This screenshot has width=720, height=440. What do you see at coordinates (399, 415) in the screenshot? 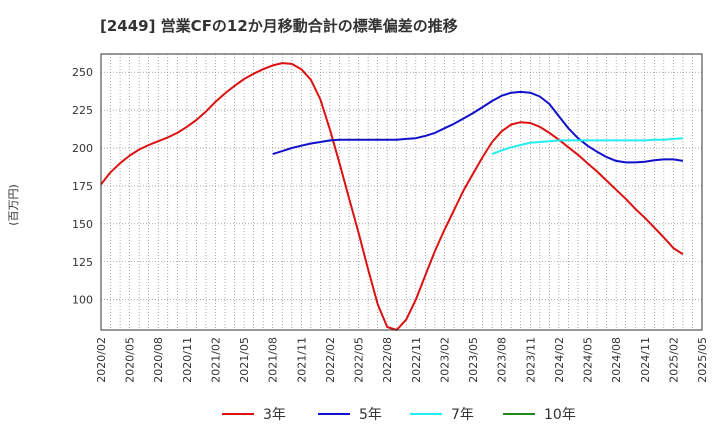
I see `legend: 3年 5年 7年 10年` at bounding box center [399, 415].